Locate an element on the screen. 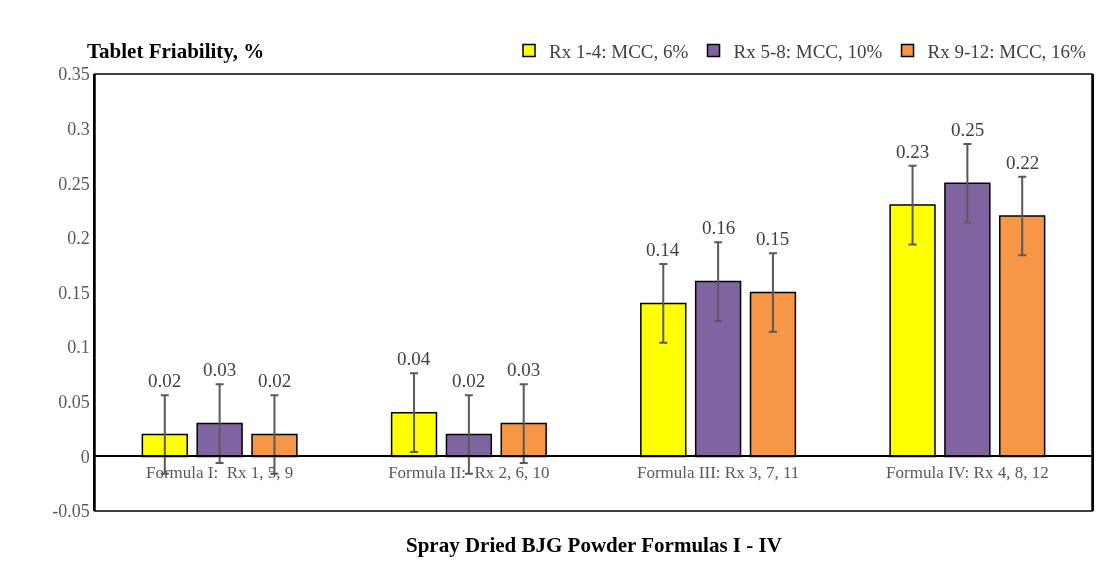 This screenshot has height=569, width=1108. legend-label: Rx 9-12: MCC, 16% is located at coordinates (1007, 51).